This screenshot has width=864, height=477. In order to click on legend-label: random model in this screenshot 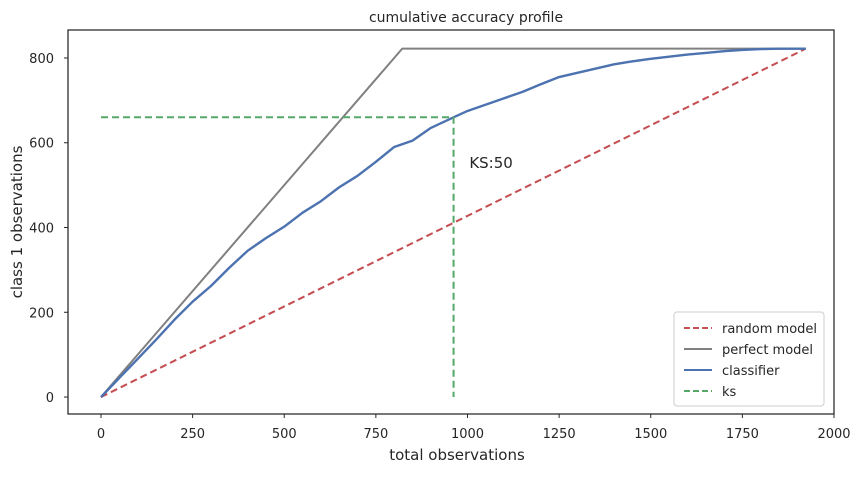, I will do `click(769, 329)`.